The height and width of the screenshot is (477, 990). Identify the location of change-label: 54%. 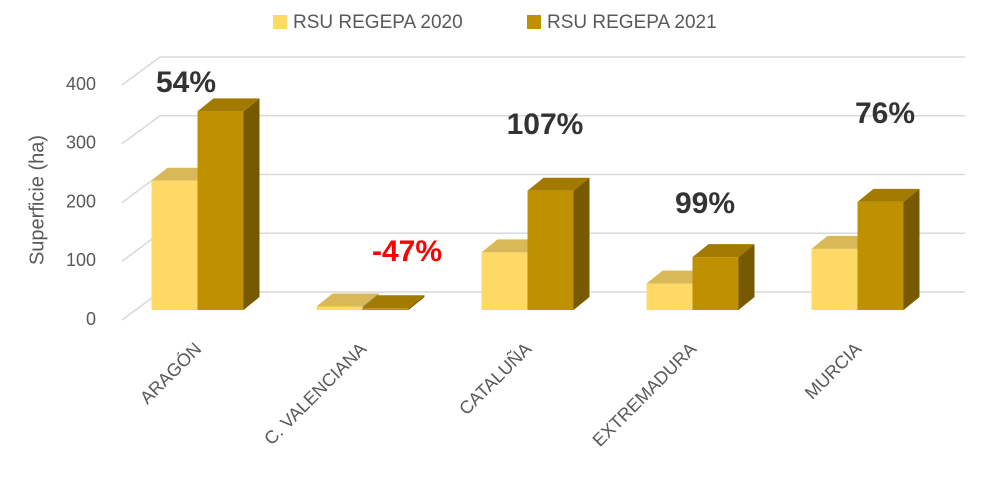
(186, 82).